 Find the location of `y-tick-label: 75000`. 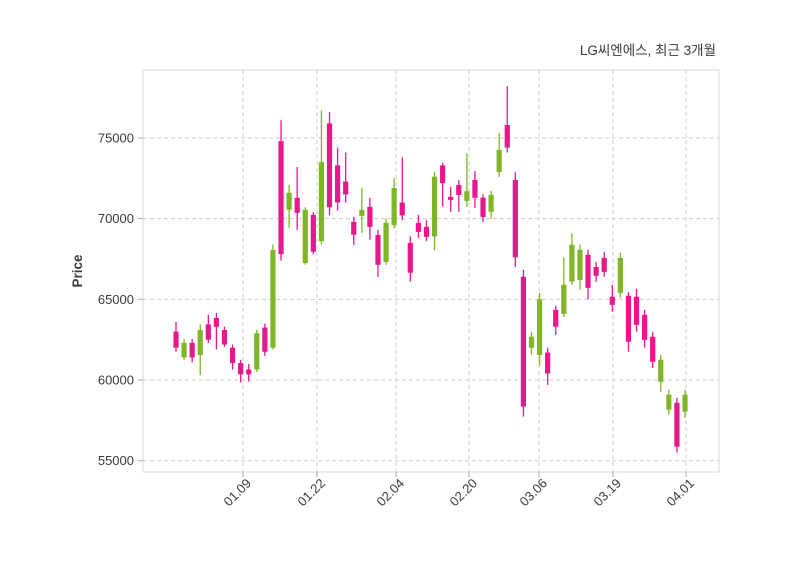

y-tick-label: 75000 is located at coordinates (116, 137).